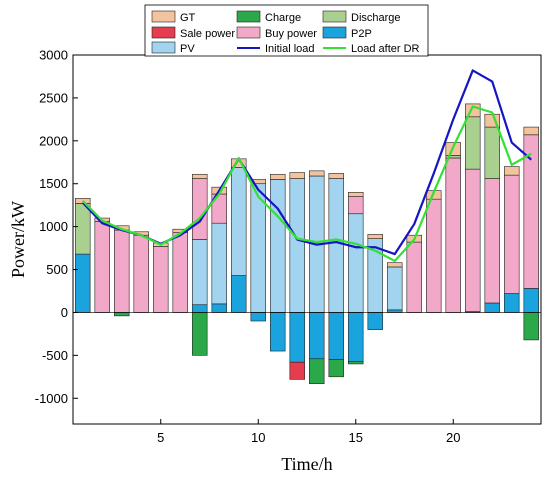  Describe the element at coordinates (356, 263) in the screenshot. I see `bar-pv-h15` at that location.